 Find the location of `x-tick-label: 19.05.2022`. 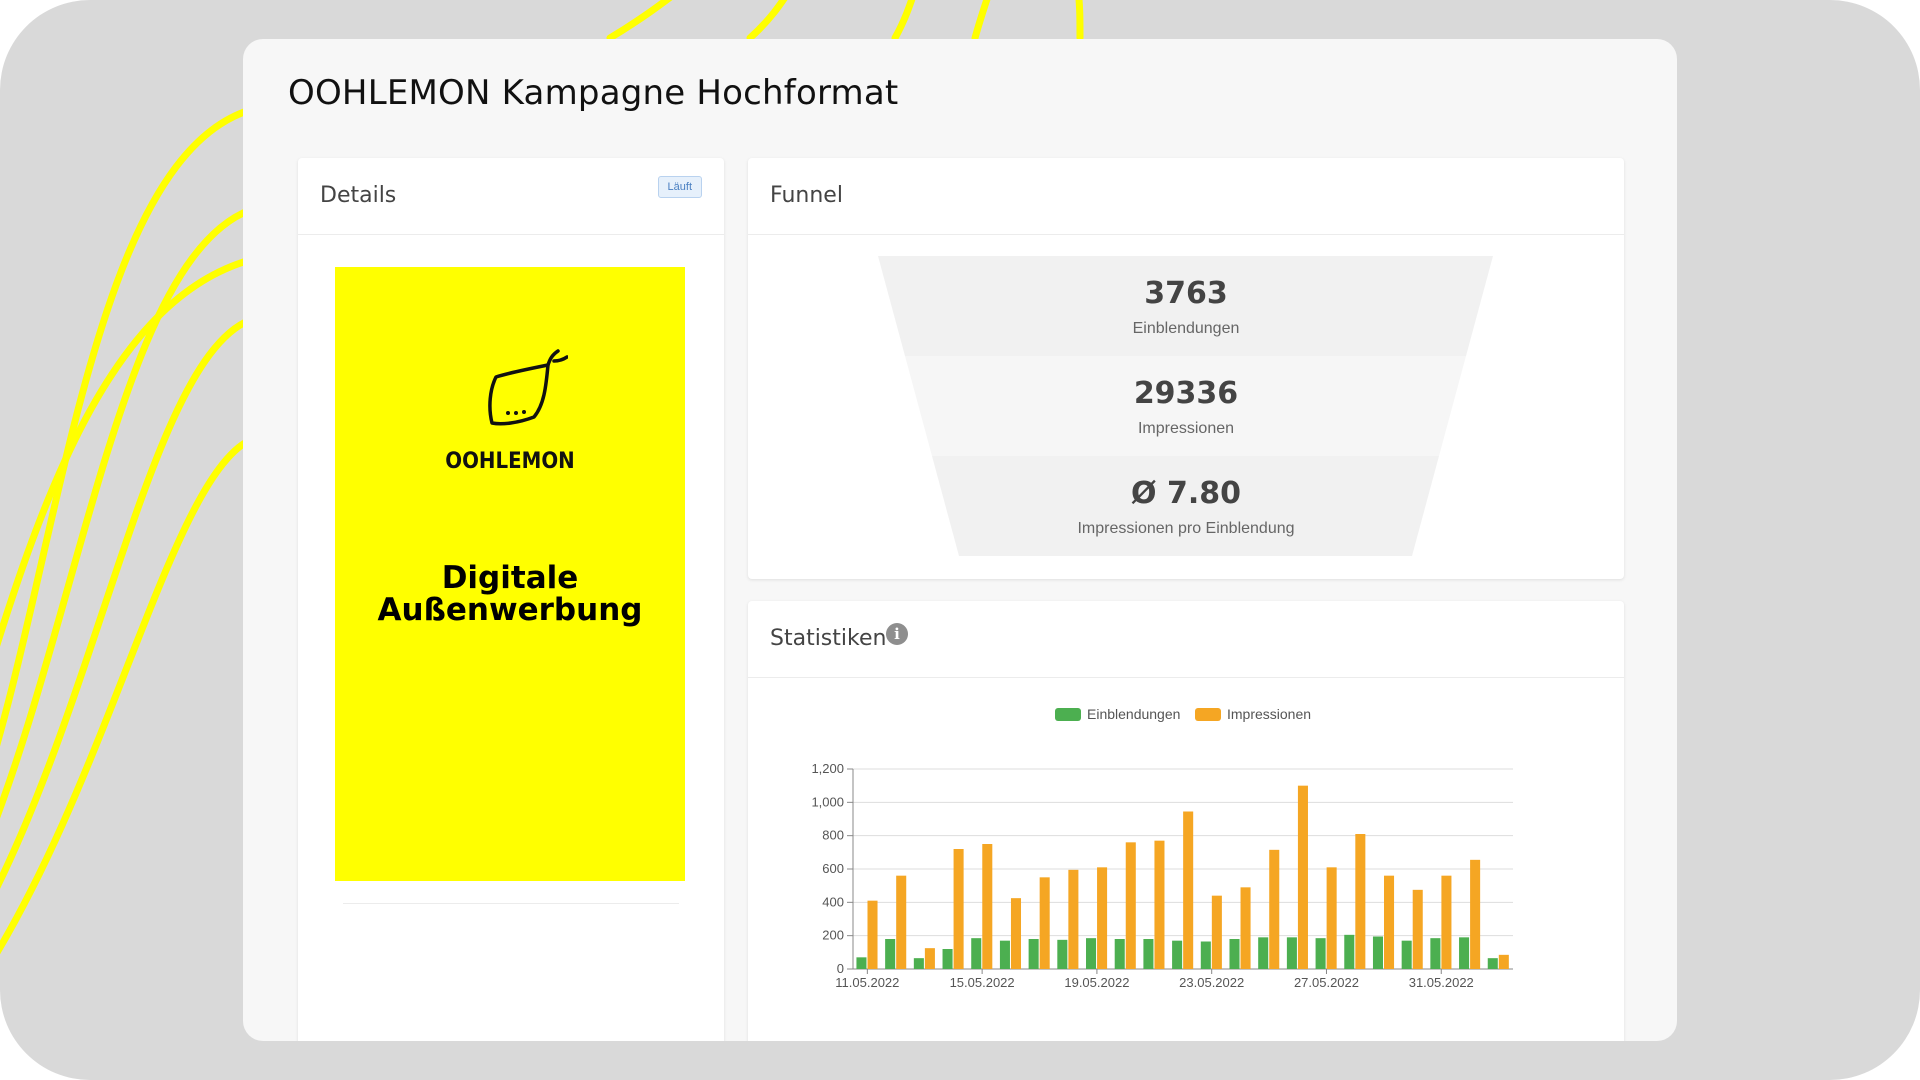

x-tick-label: 19.05.2022 is located at coordinates (1096, 982).